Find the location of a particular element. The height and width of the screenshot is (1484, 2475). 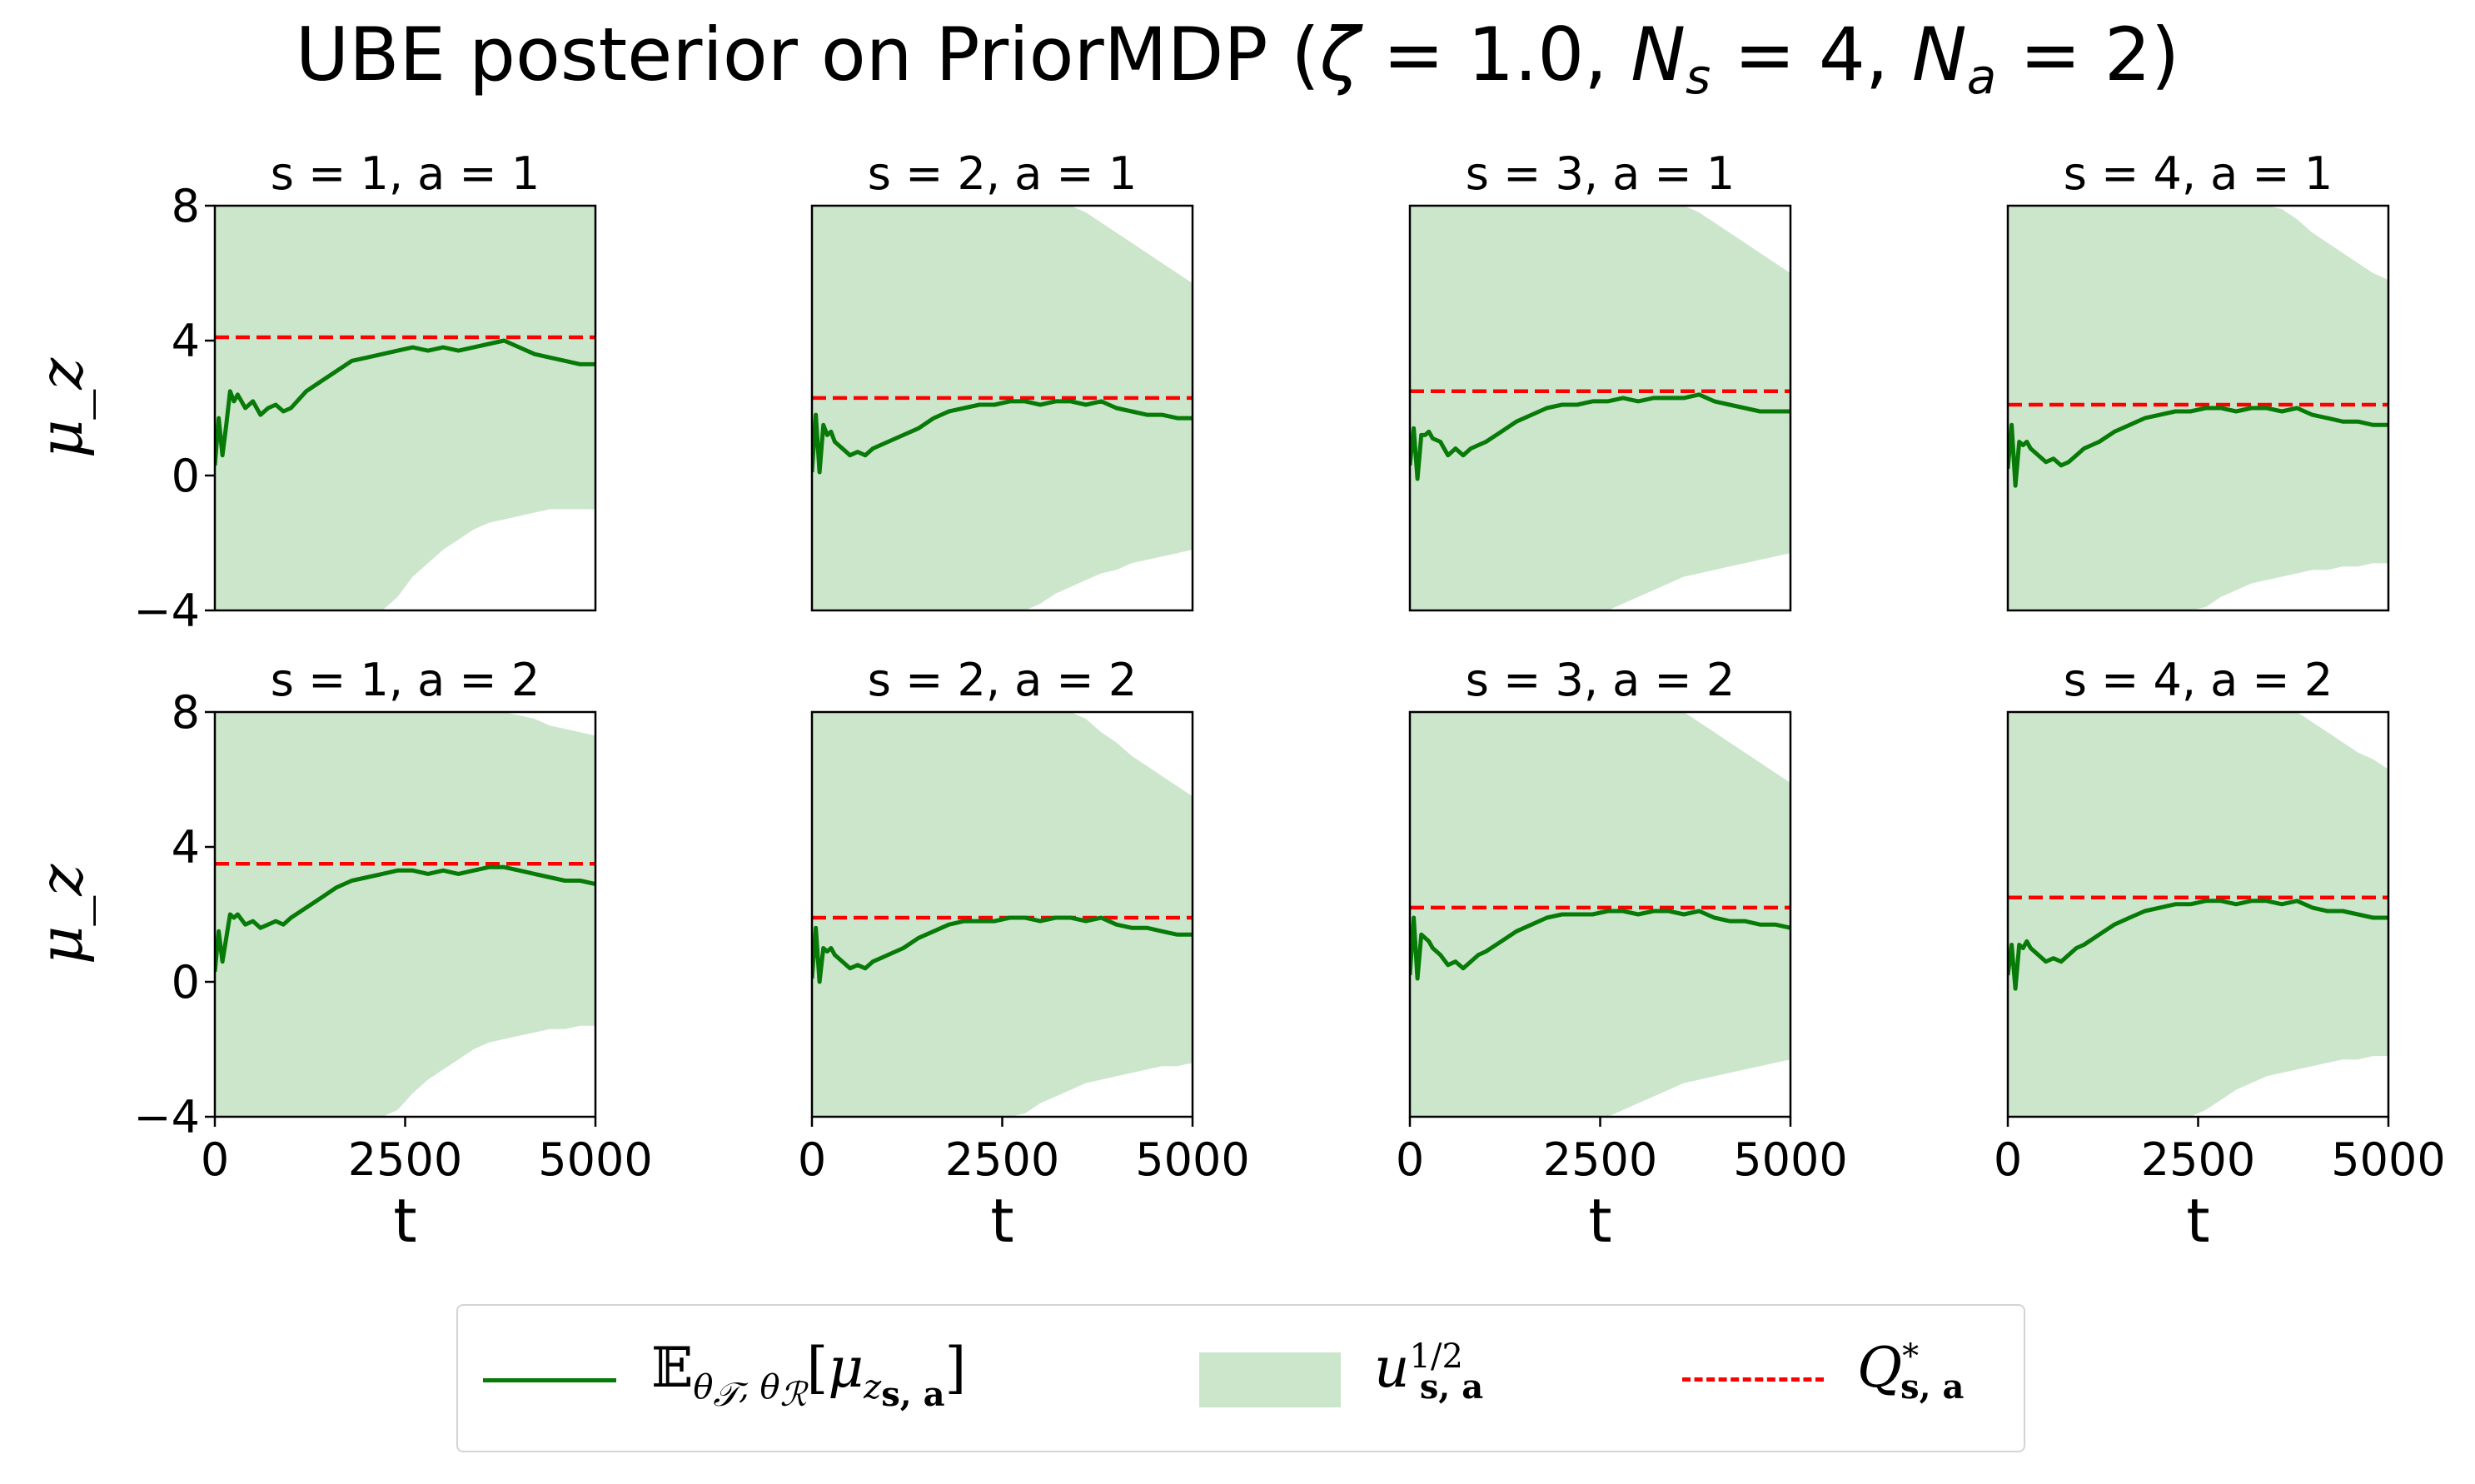

panel-6: s = 2, a = 2 0 2500 5000 t is located at coordinates (1024, 955).